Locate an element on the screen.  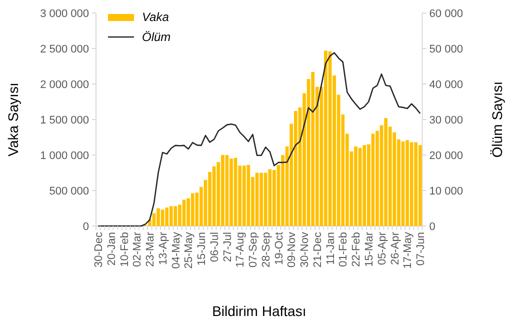
y-tick-label: 1 000 000 is located at coordinates (64, 156).